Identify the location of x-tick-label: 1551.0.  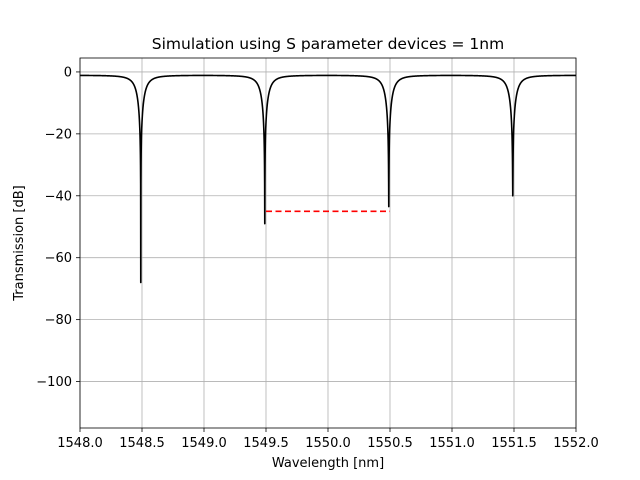
(452, 443).